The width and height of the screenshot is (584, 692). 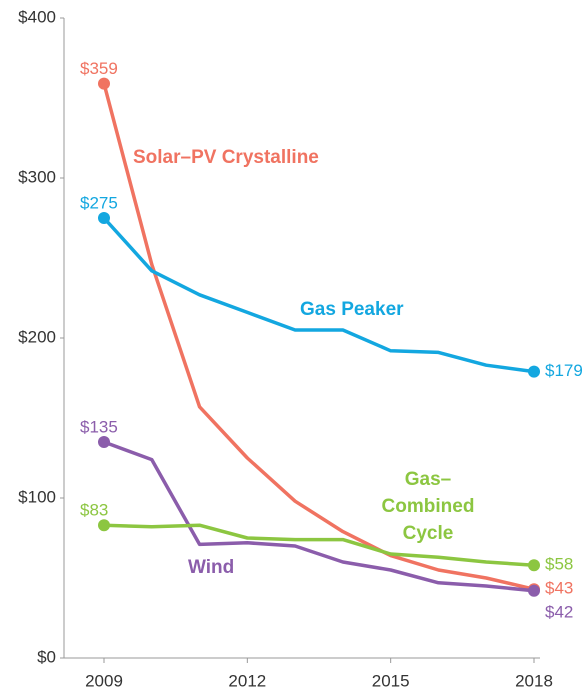 I want to click on y-tick-label: $200, so click(x=37, y=336).